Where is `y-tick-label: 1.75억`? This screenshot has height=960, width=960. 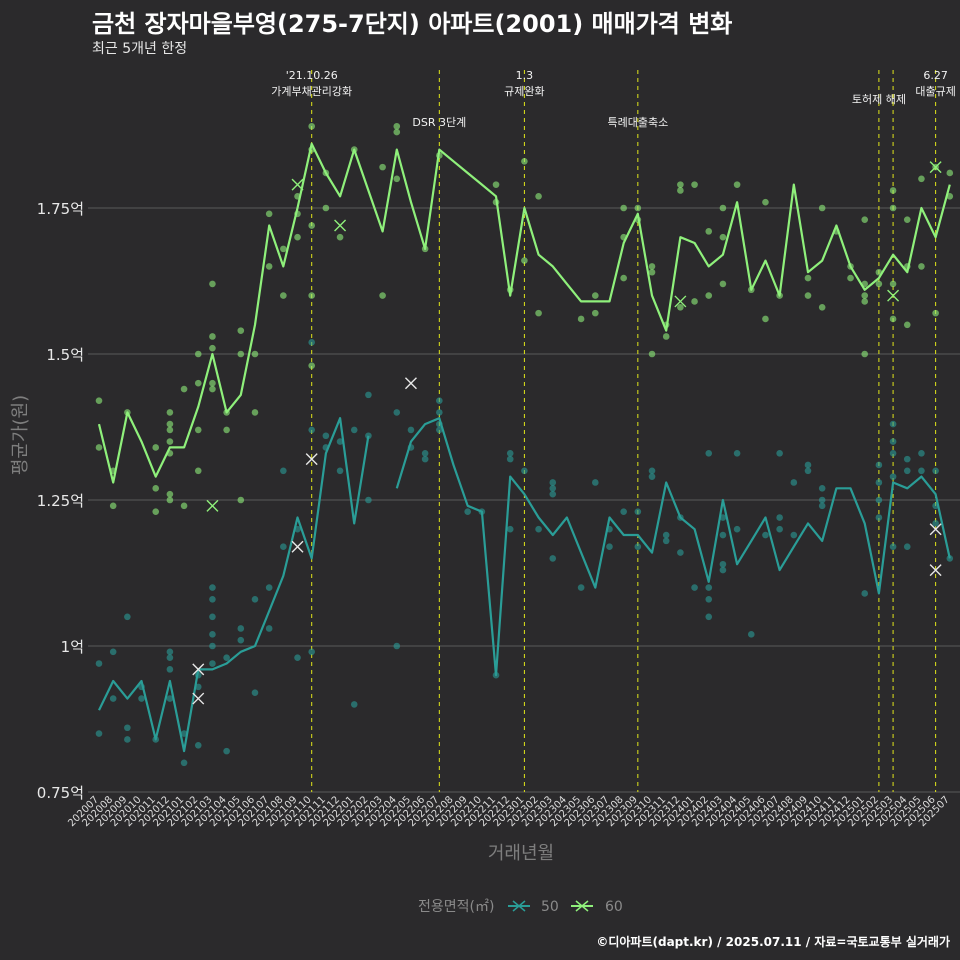
y-tick-label: 1.75억 is located at coordinates (60, 209).